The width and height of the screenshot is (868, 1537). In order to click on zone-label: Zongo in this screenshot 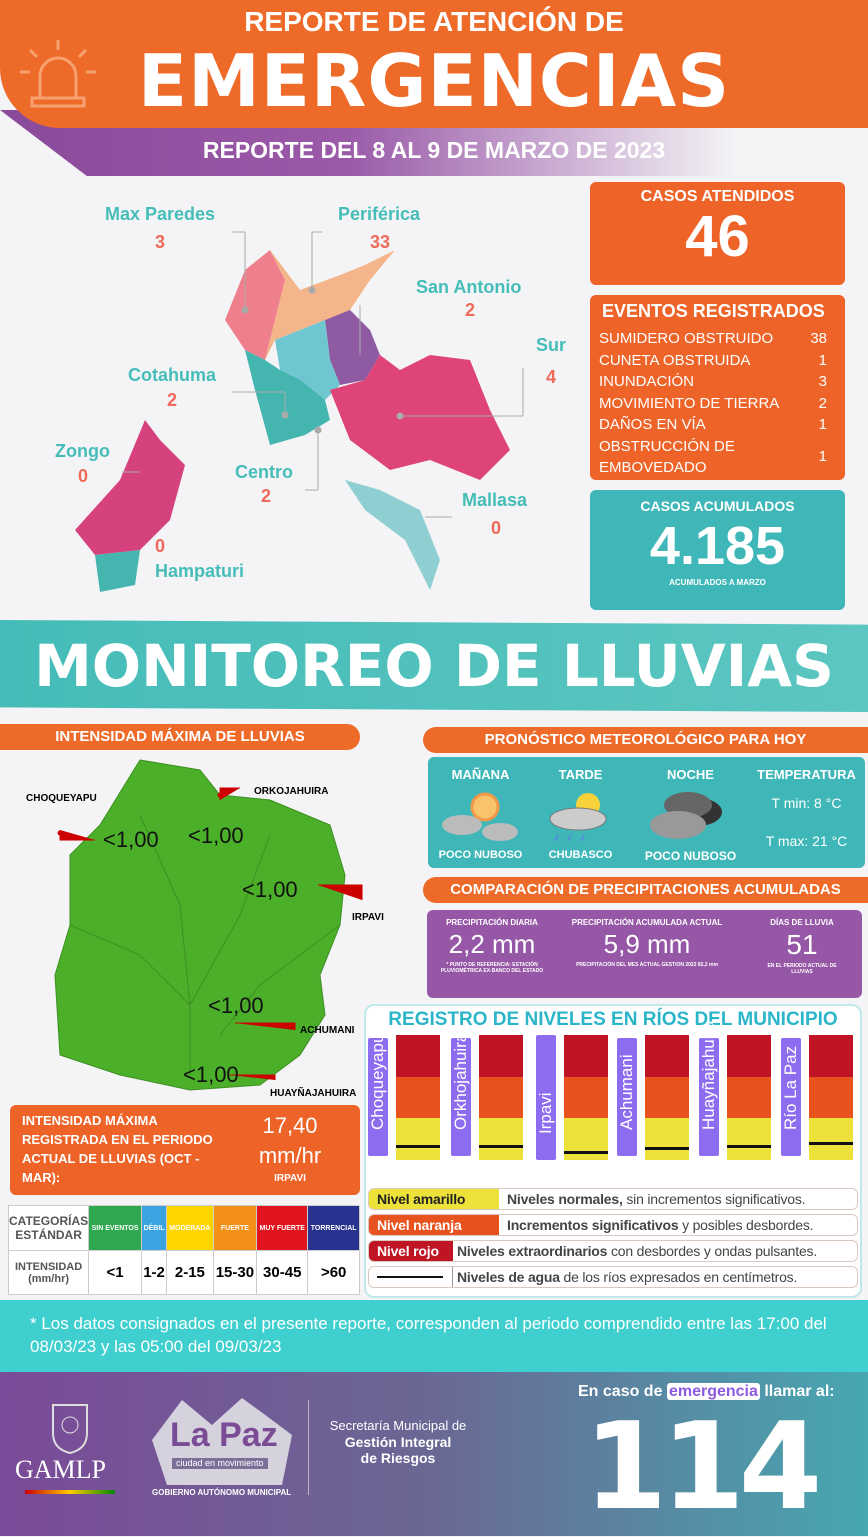, I will do `click(82, 451)`.